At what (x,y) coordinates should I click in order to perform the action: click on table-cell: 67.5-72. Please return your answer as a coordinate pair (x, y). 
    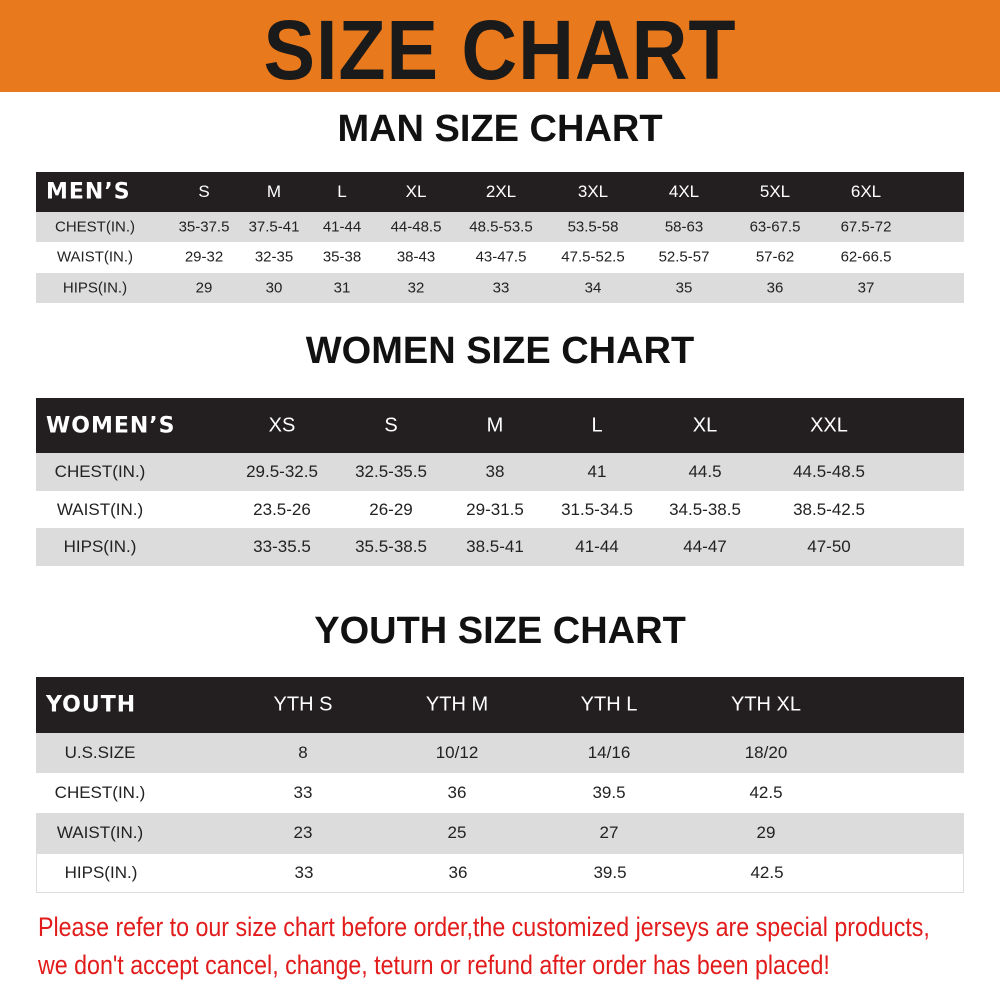
    Looking at the image, I should click on (866, 227).